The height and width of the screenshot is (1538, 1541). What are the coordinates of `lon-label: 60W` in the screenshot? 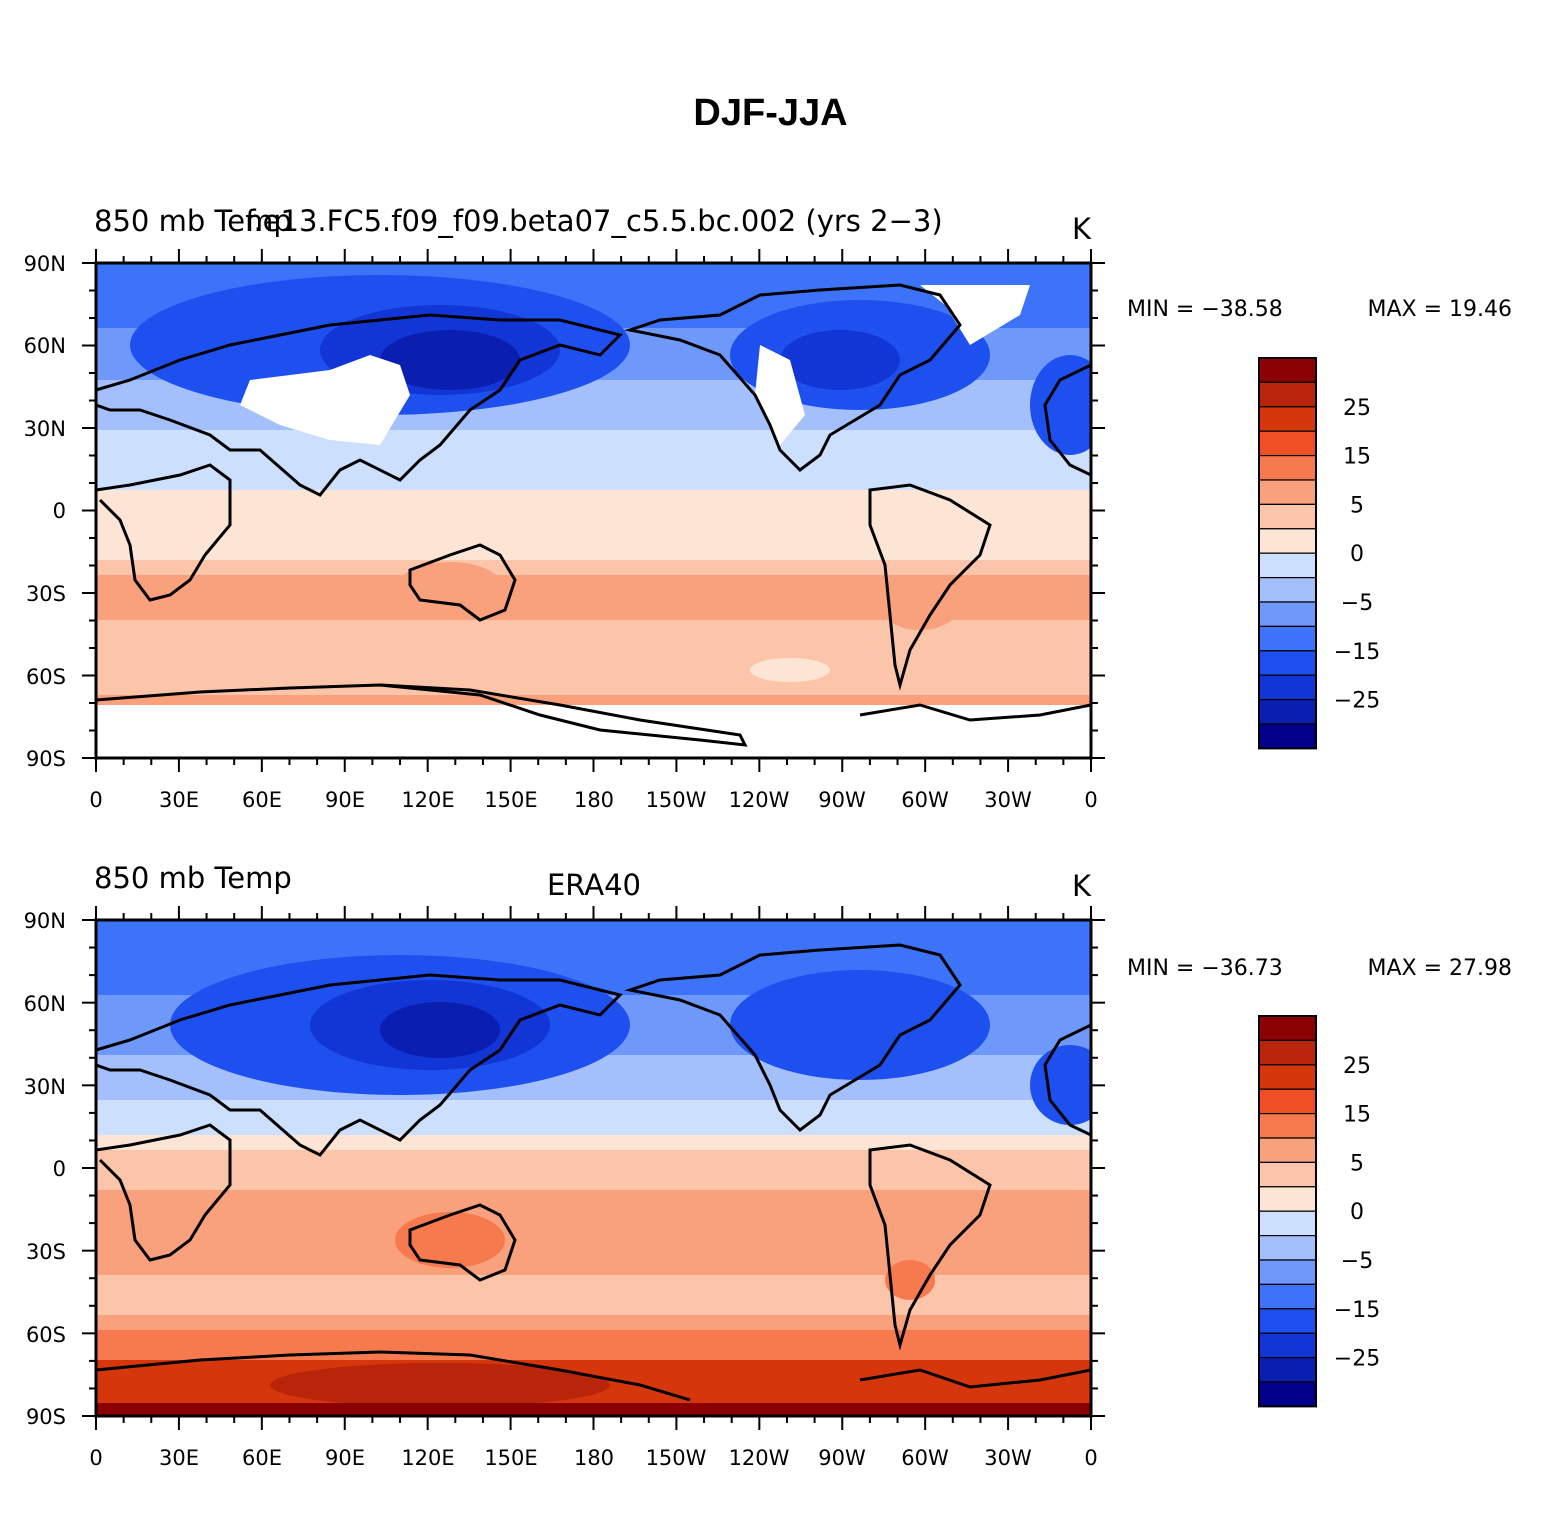 It's located at (925, 1458).